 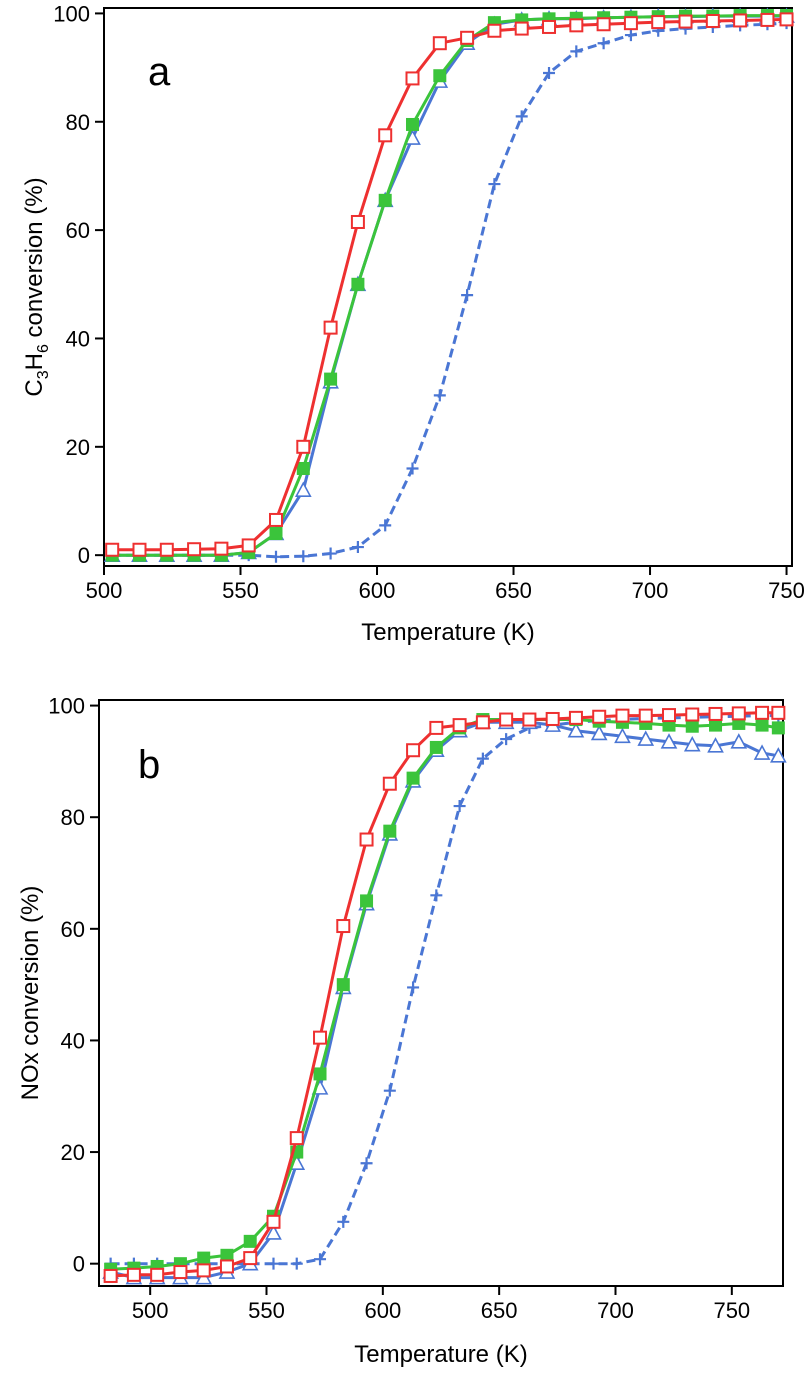 What do you see at coordinates (650, 590) in the screenshot?
I see `x-tick-label: 700` at bounding box center [650, 590].